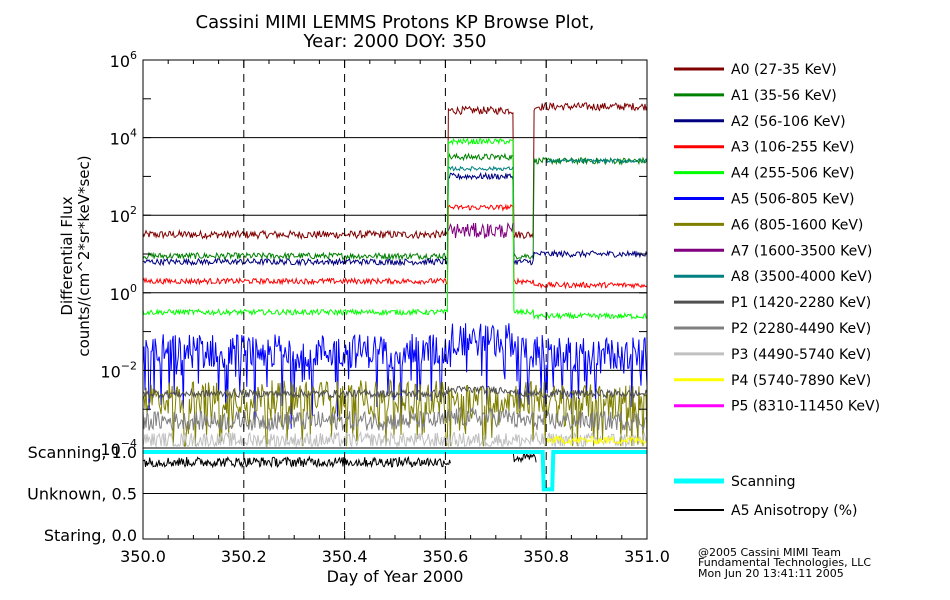  Describe the element at coordinates (67, 255) in the screenshot. I see `y-axis-label-line1: Differential Flux` at that location.